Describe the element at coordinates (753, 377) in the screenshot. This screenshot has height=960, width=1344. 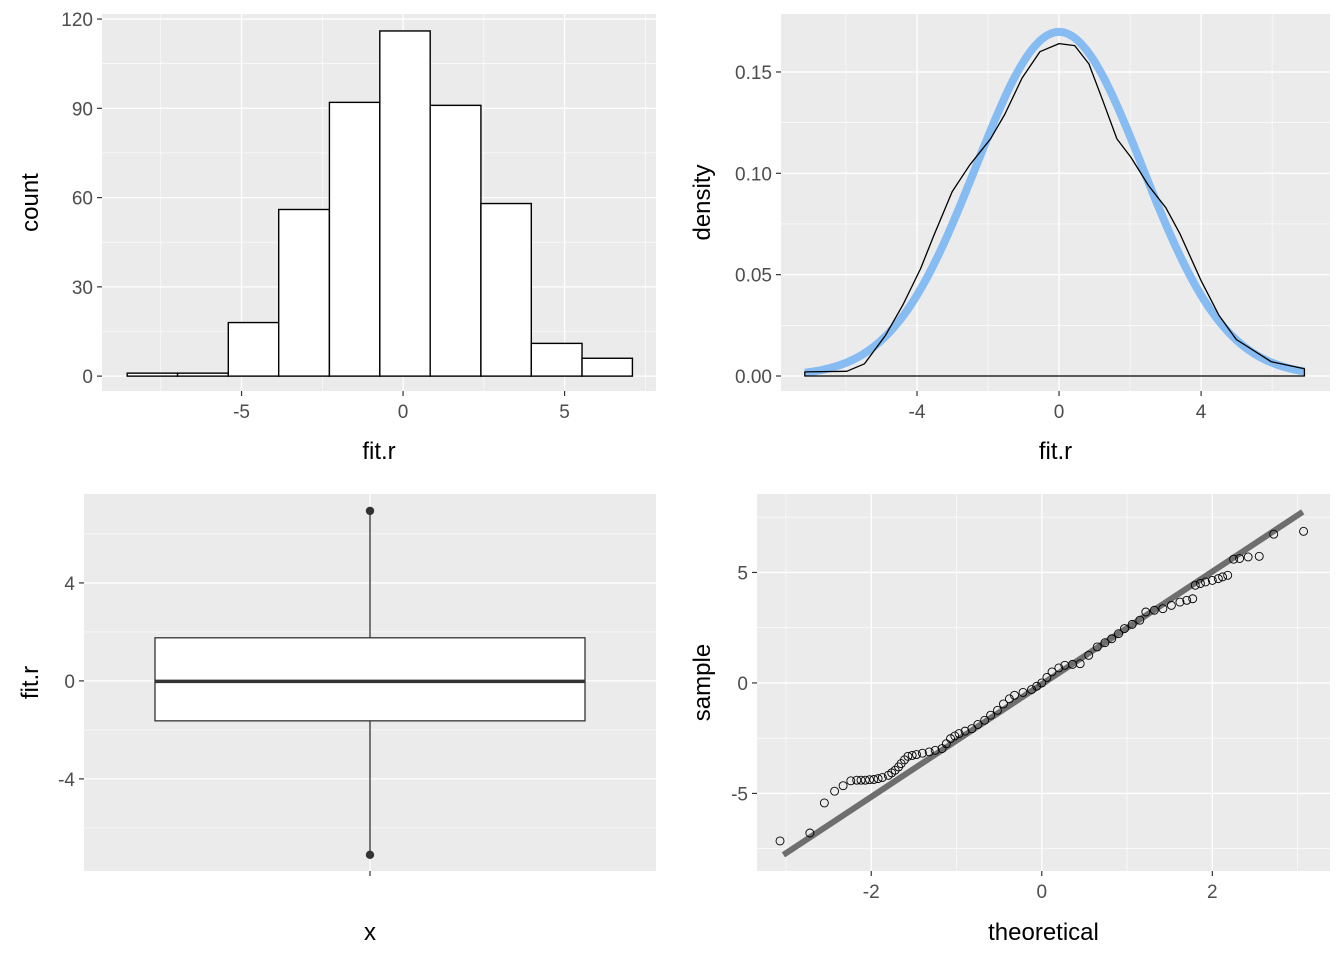
I see `y-tick-label: 0.00` at that location.